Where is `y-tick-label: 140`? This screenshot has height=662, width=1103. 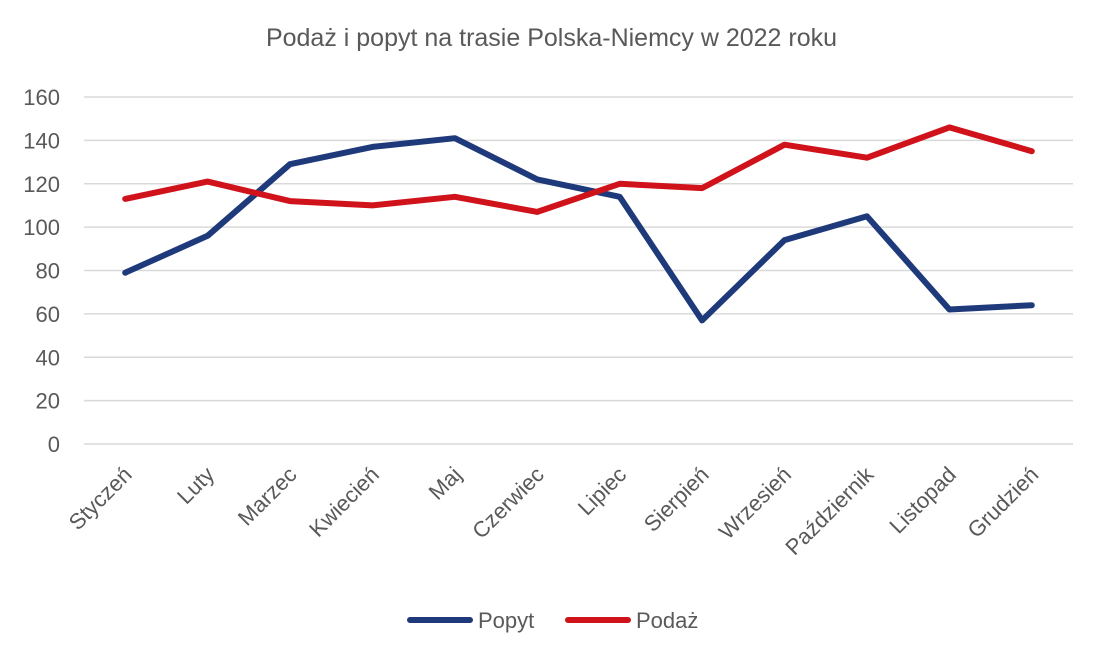
y-tick-label: 140 is located at coordinates (41, 140).